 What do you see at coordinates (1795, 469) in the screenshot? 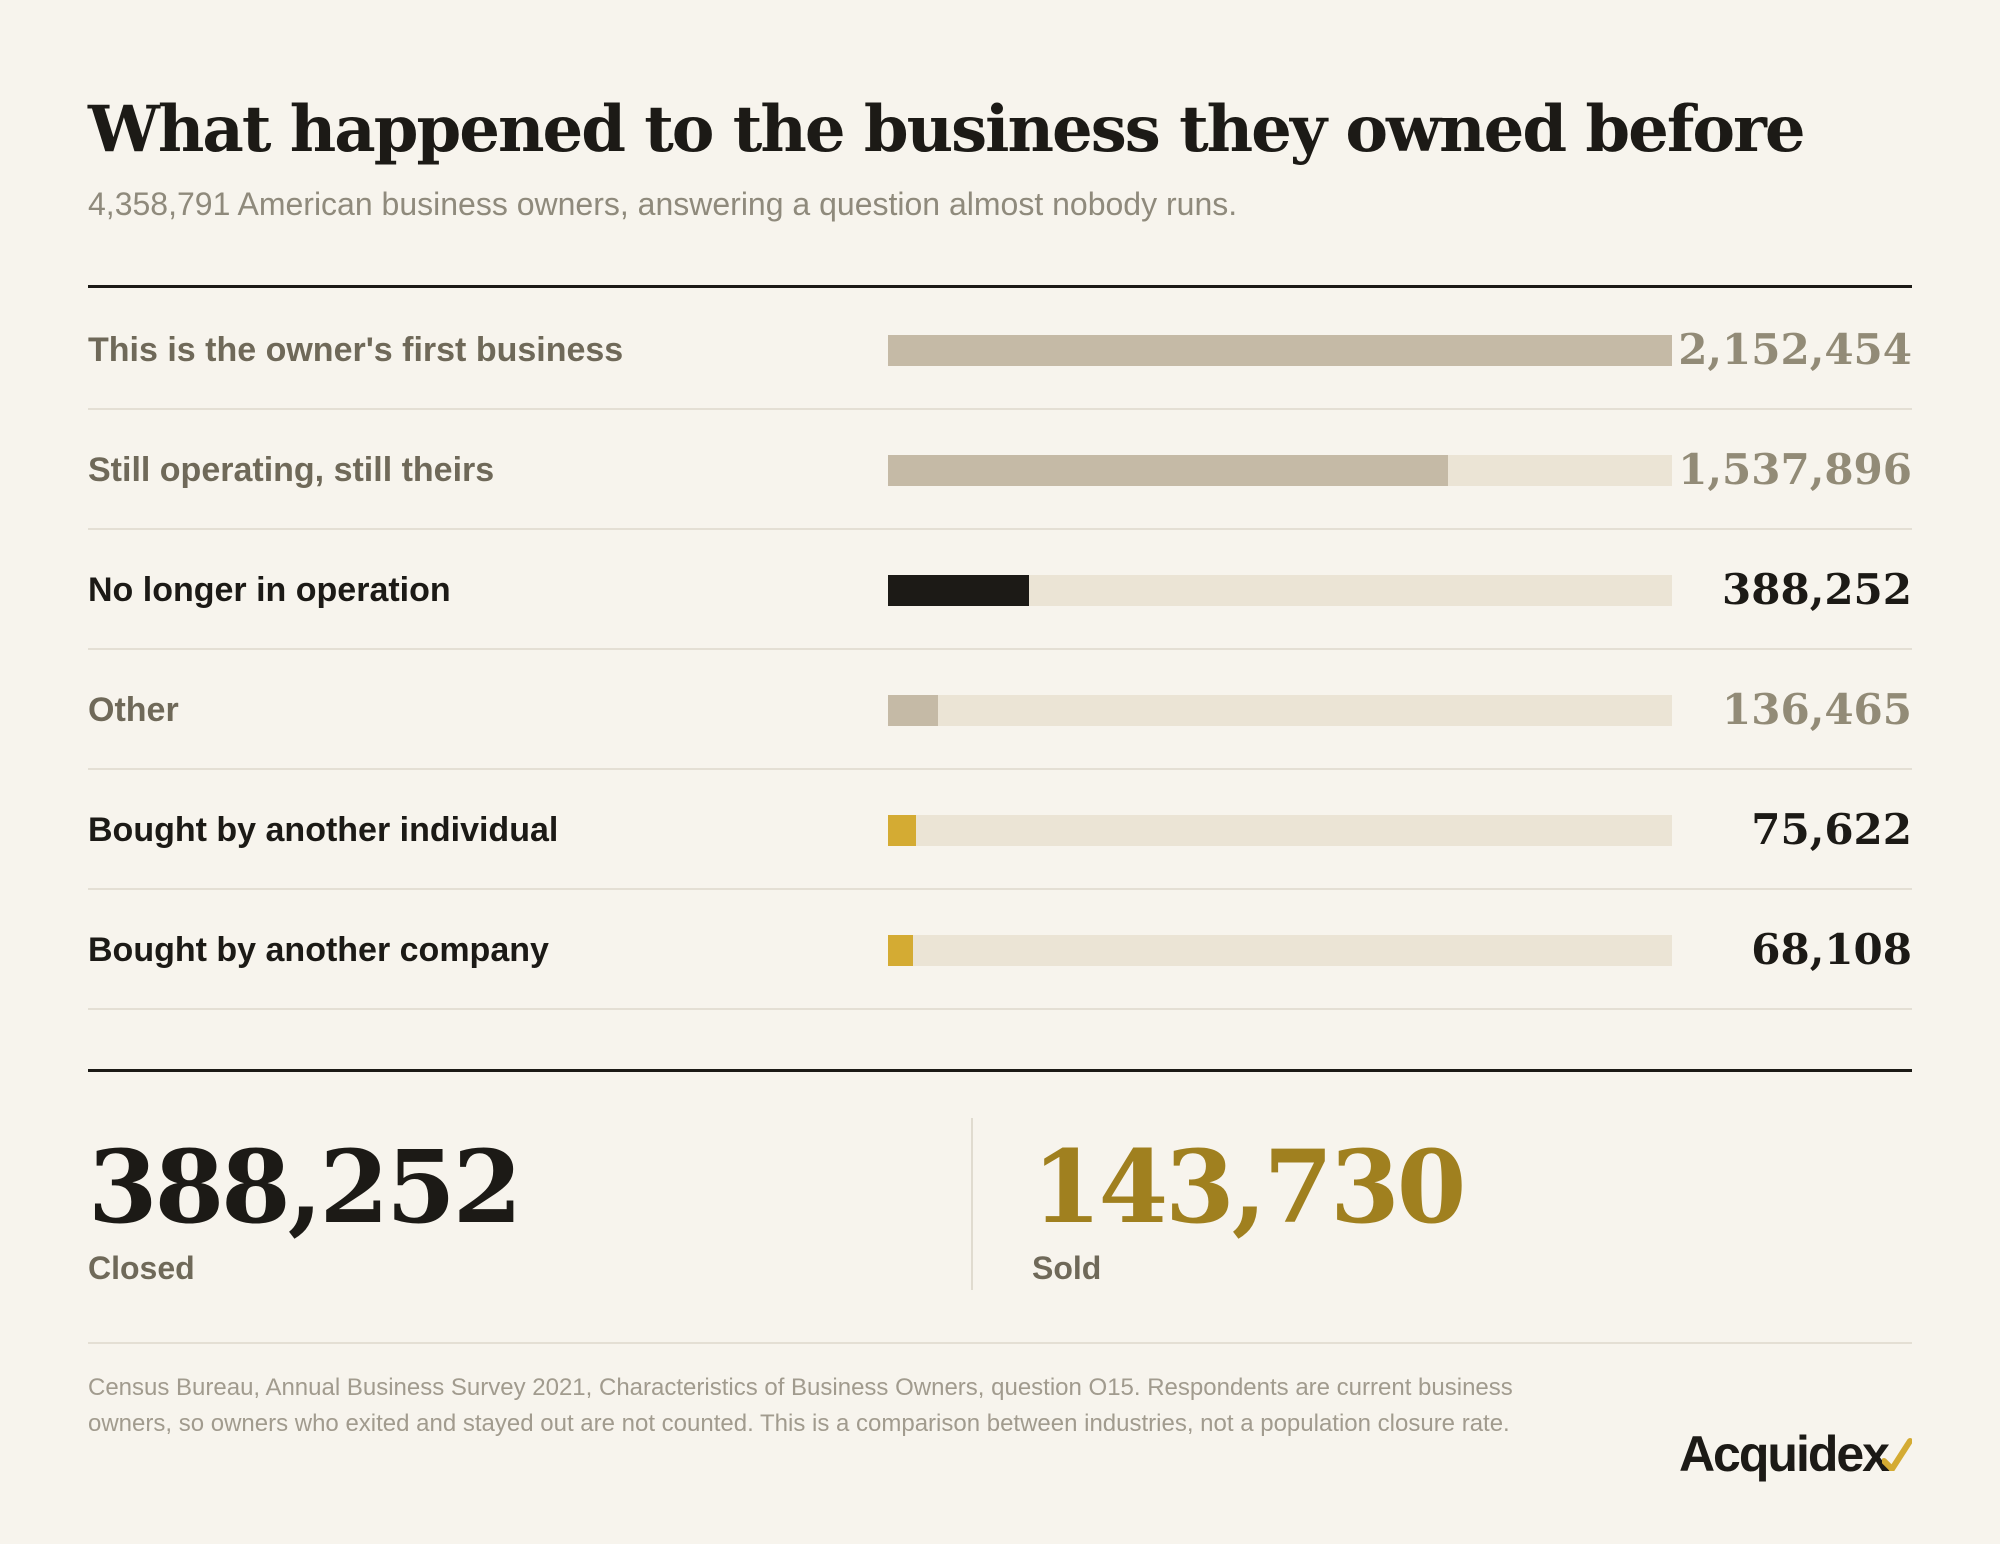
I see `bar-value-label: 1,537,896` at bounding box center [1795, 469].